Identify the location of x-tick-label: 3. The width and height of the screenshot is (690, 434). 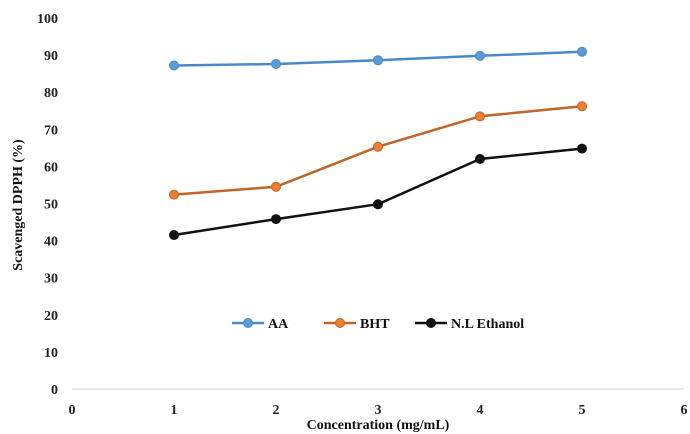
(378, 410).